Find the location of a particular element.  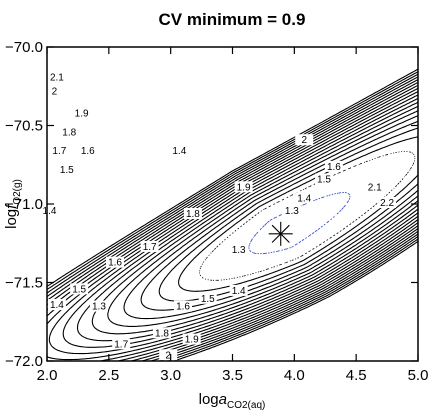

x-axis-prefix: log is located at coordinates (209, 399).